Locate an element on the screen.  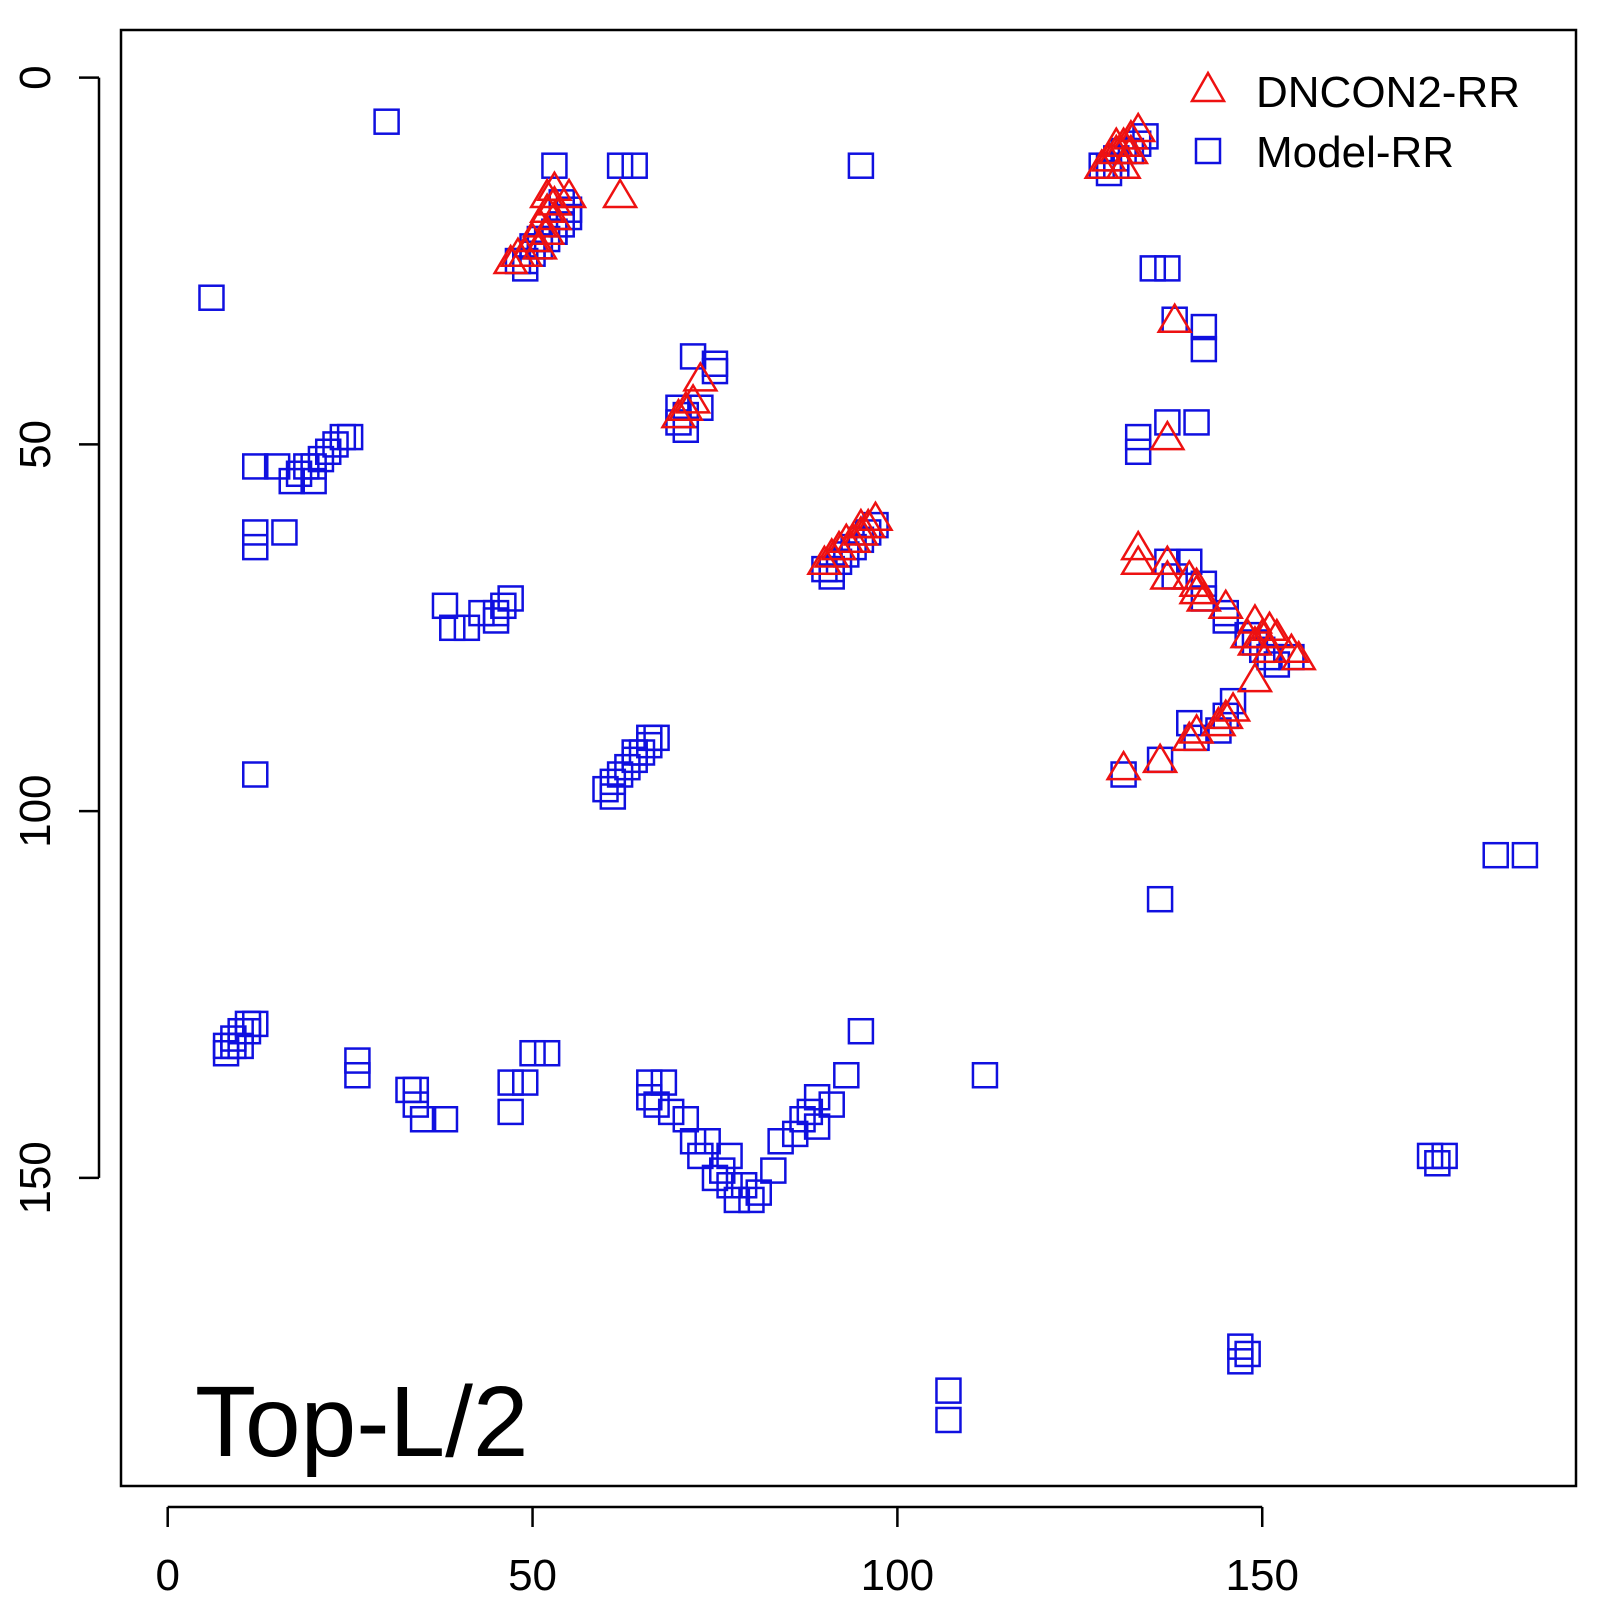
legend: DNCON2-RR Model-RR is located at coordinates (1354, 122).